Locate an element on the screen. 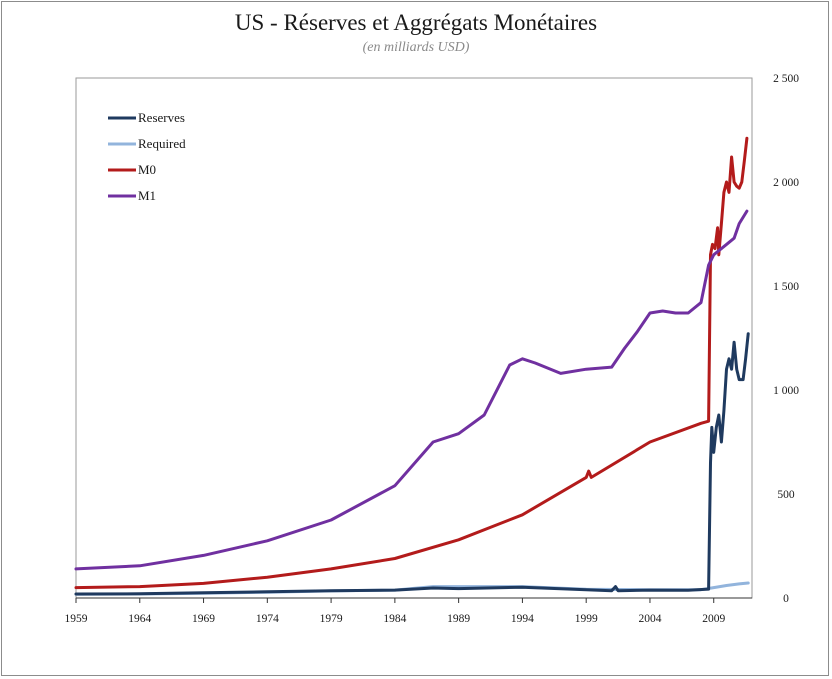 The image size is (832, 679). legend-label-m1: M1 is located at coordinates (147, 195).